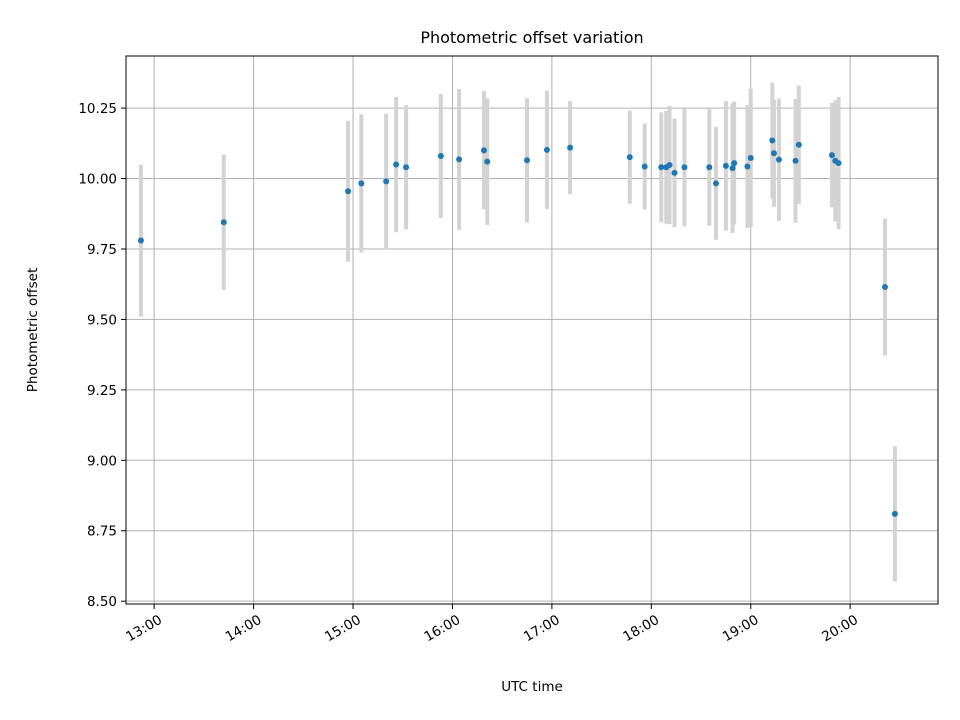 Image resolution: width=960 pixels, height=720 pixels. I want to click on y-tick-label: 9.00, so click(102, 461).